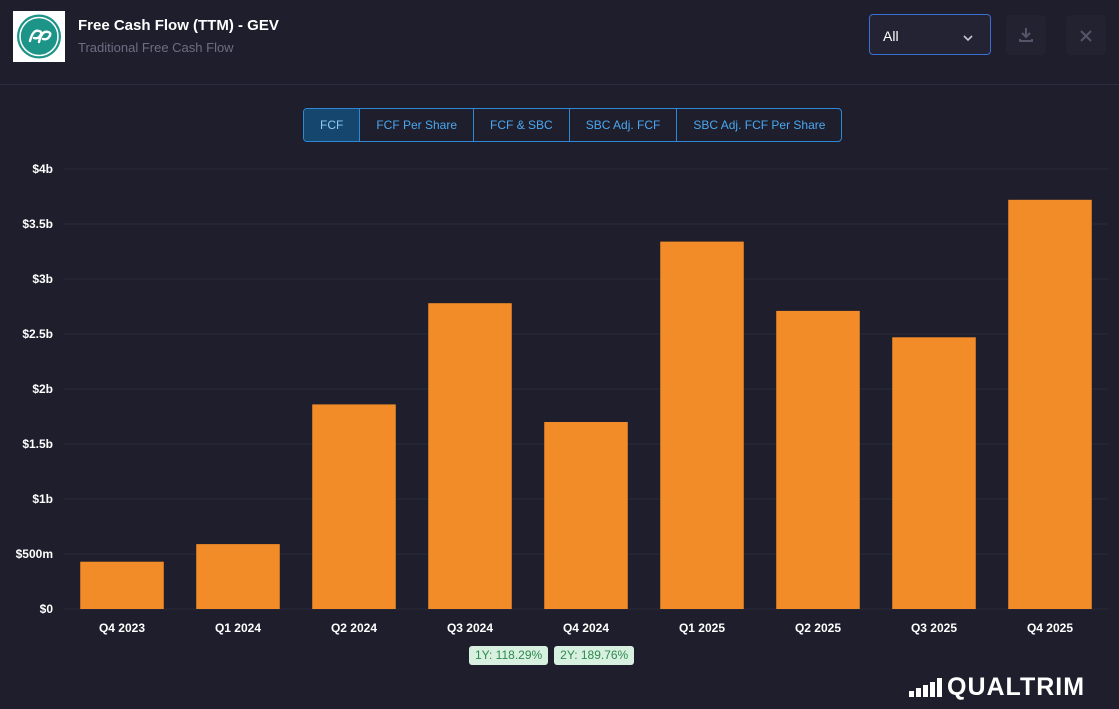  Describe the element at coordinates (509, 655) in the screenshot. I see `growth-badge-1y: 1Y: 118.29%` at that location.